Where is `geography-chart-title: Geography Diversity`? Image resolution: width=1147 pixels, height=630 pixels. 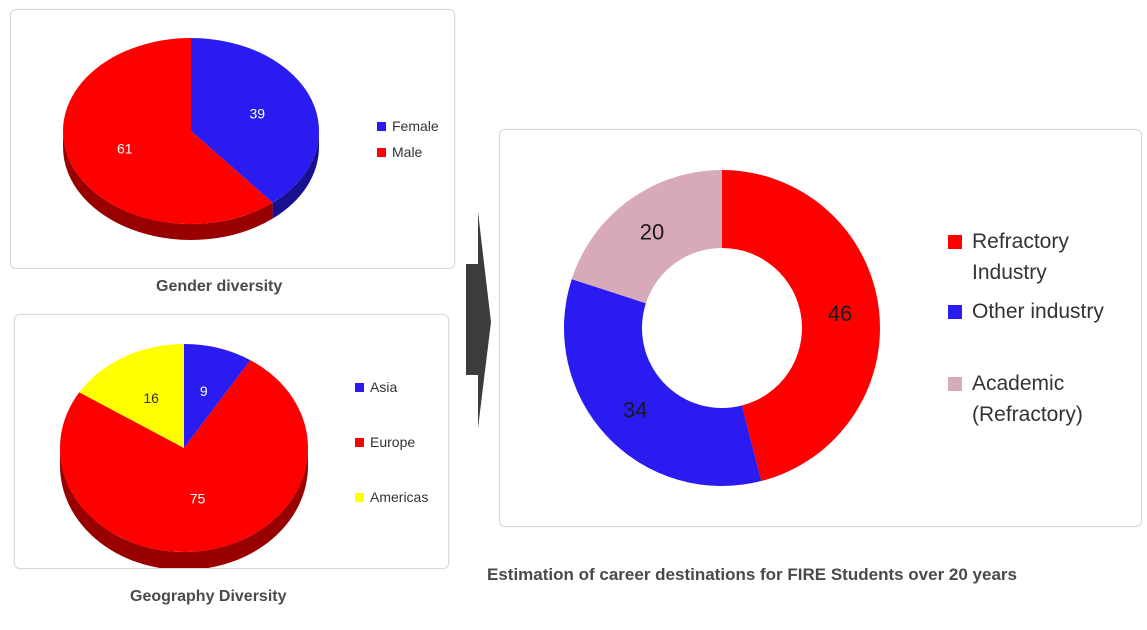
geography-chart-title: Geography Diversity is located at coordinates (208, 596).